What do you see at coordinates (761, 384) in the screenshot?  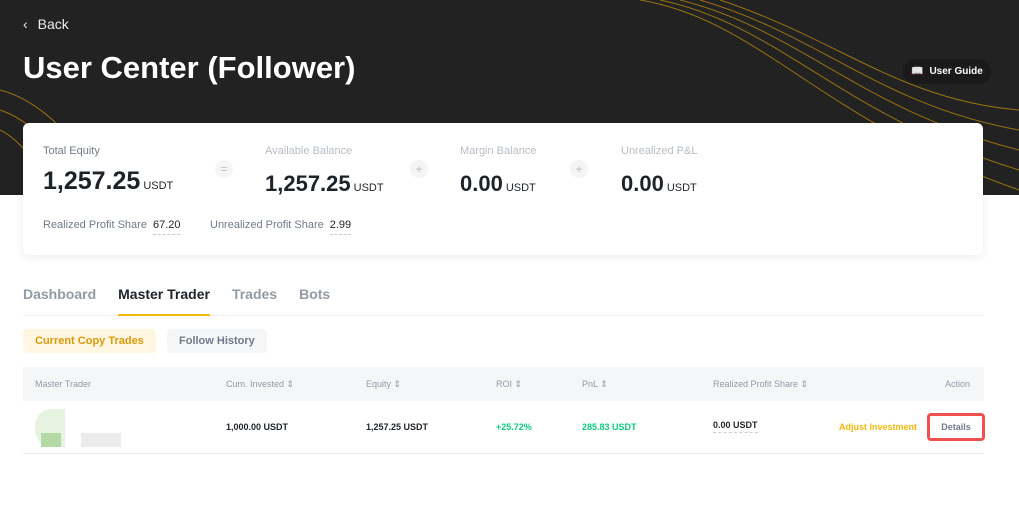 I see `col-realized-profit-share: Realized Profit Share ⇕` at bounding box center [761, 384].